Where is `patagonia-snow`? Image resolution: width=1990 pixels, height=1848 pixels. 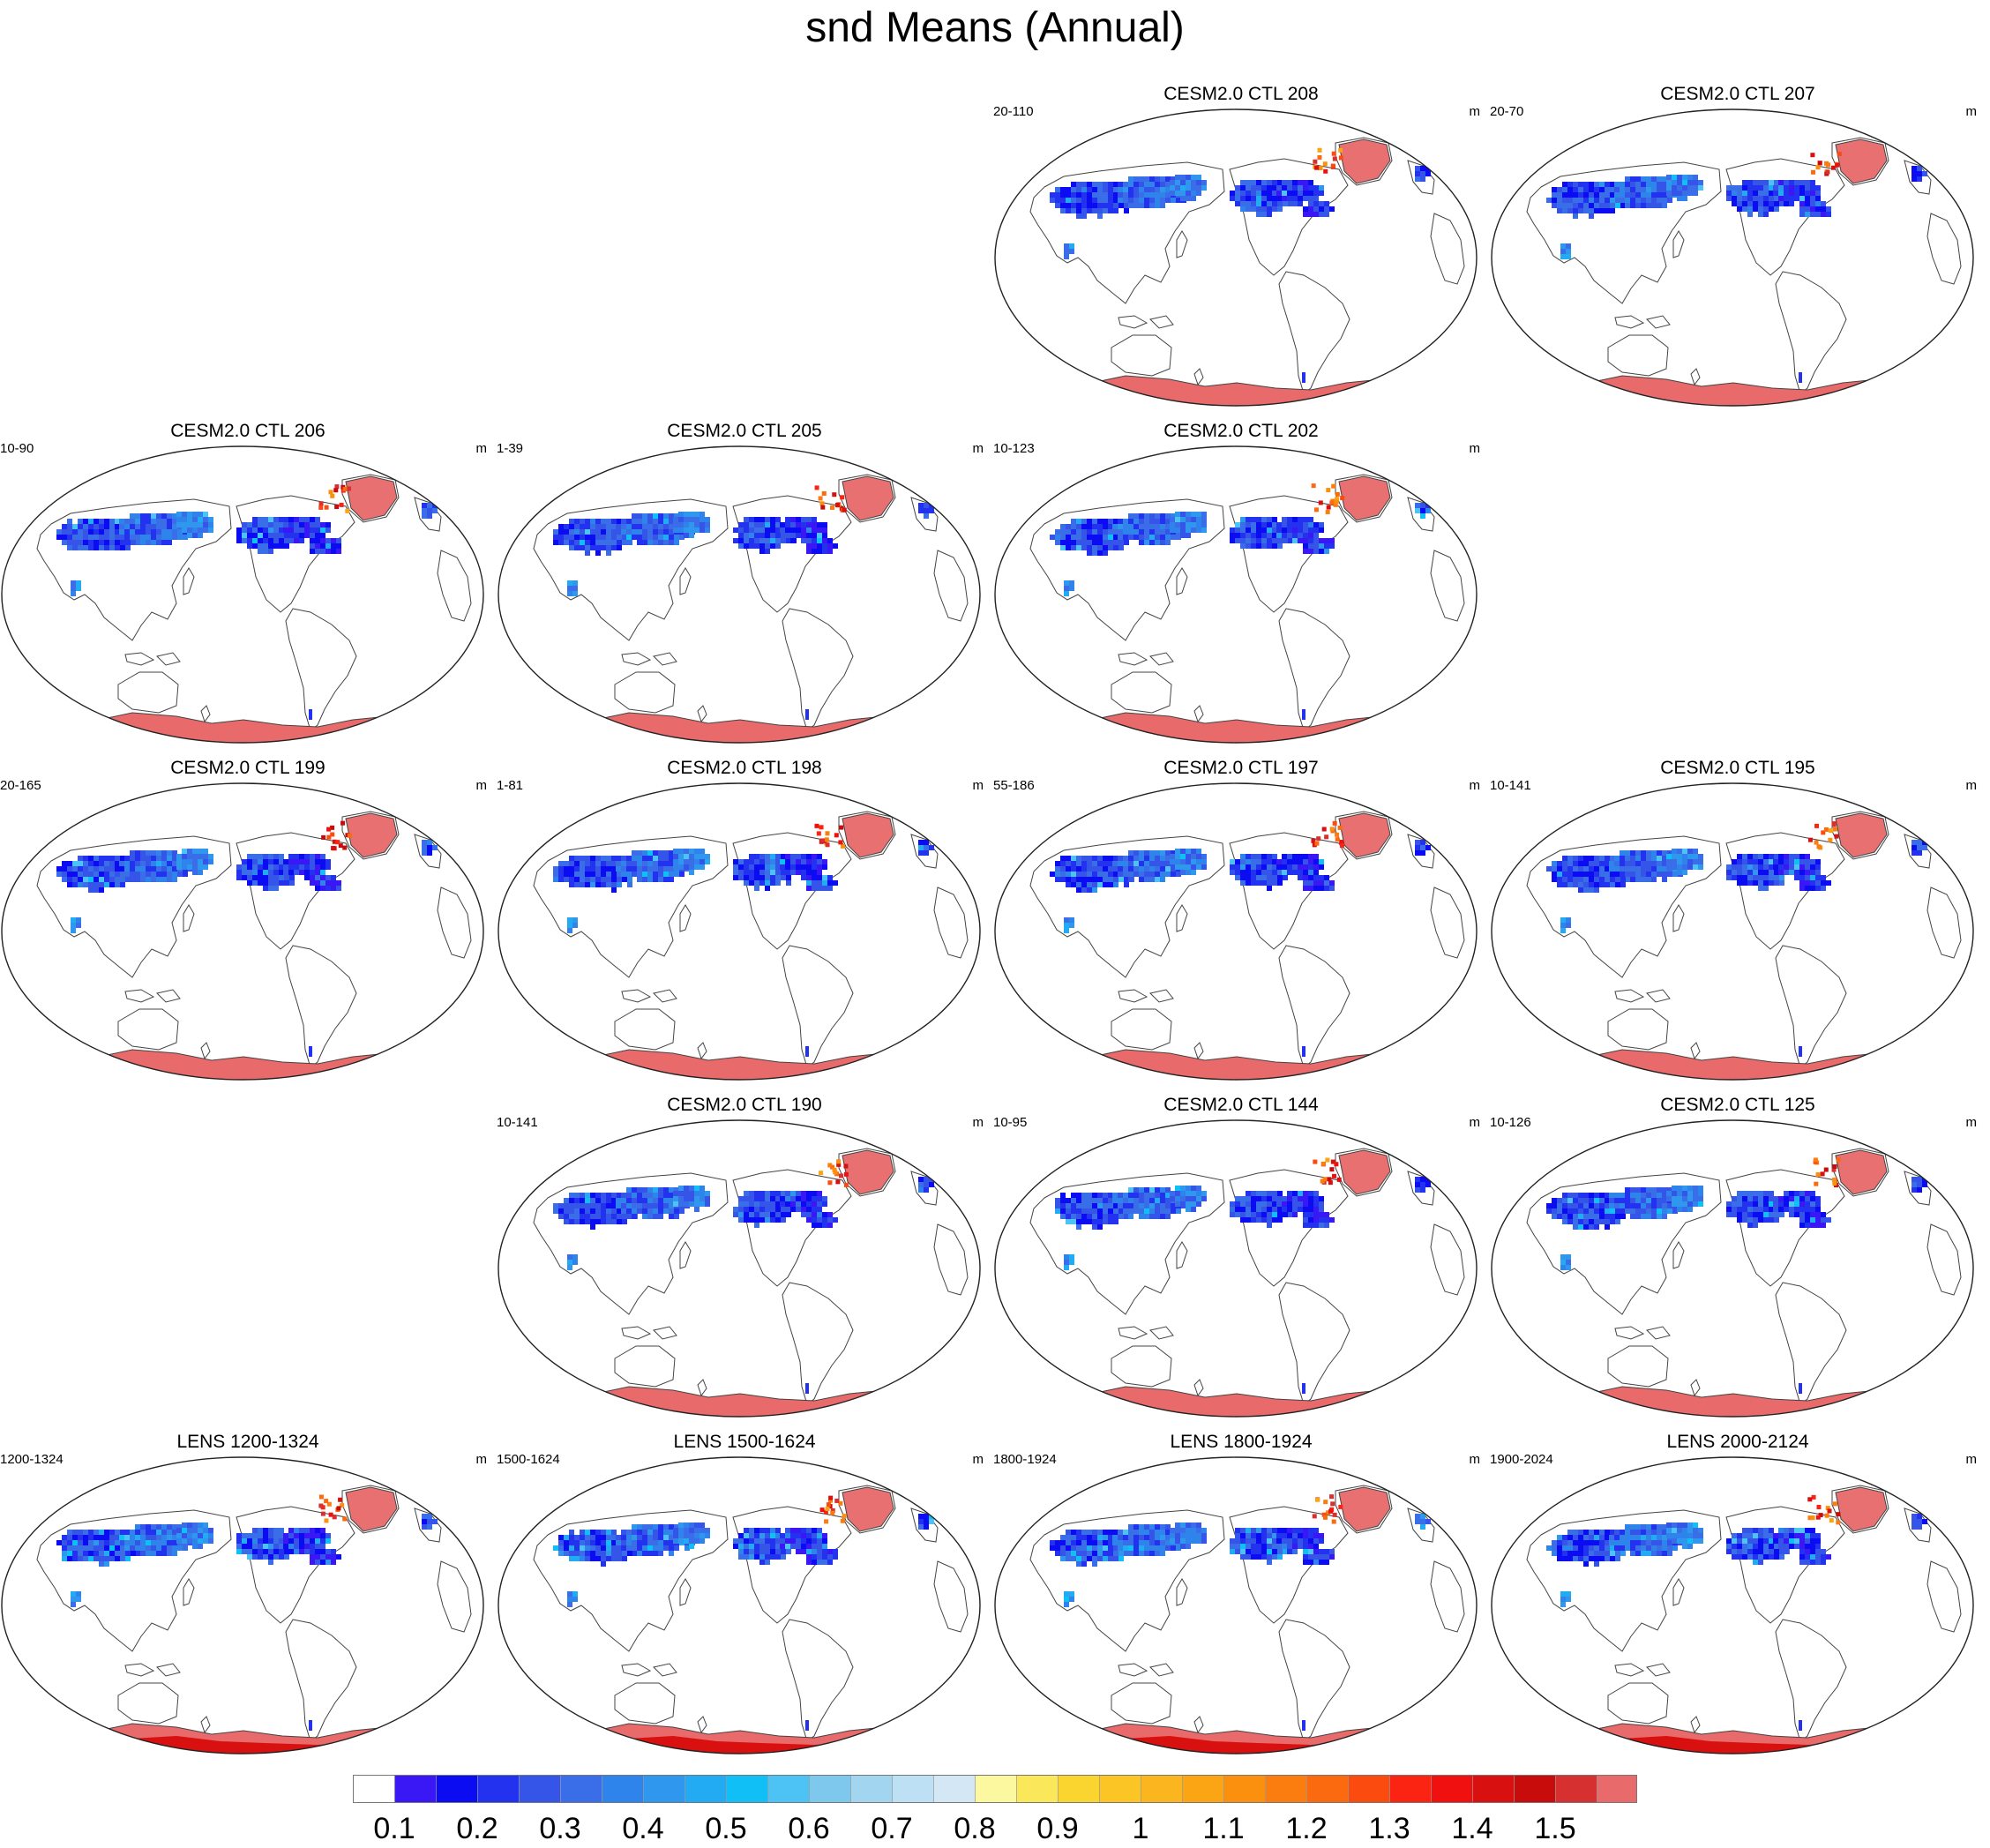
patagonia-snow is located at coordinates (1800, 1051).